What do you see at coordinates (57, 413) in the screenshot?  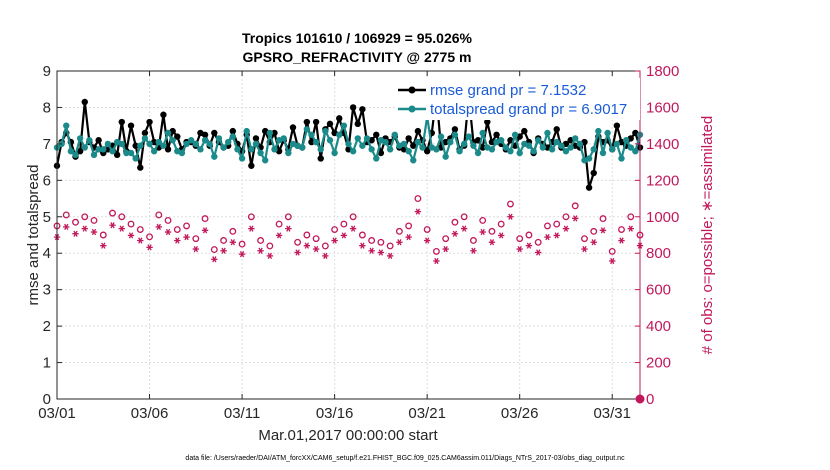 I see `x-tick-label: 03/01` at bounding box center [57, 413].